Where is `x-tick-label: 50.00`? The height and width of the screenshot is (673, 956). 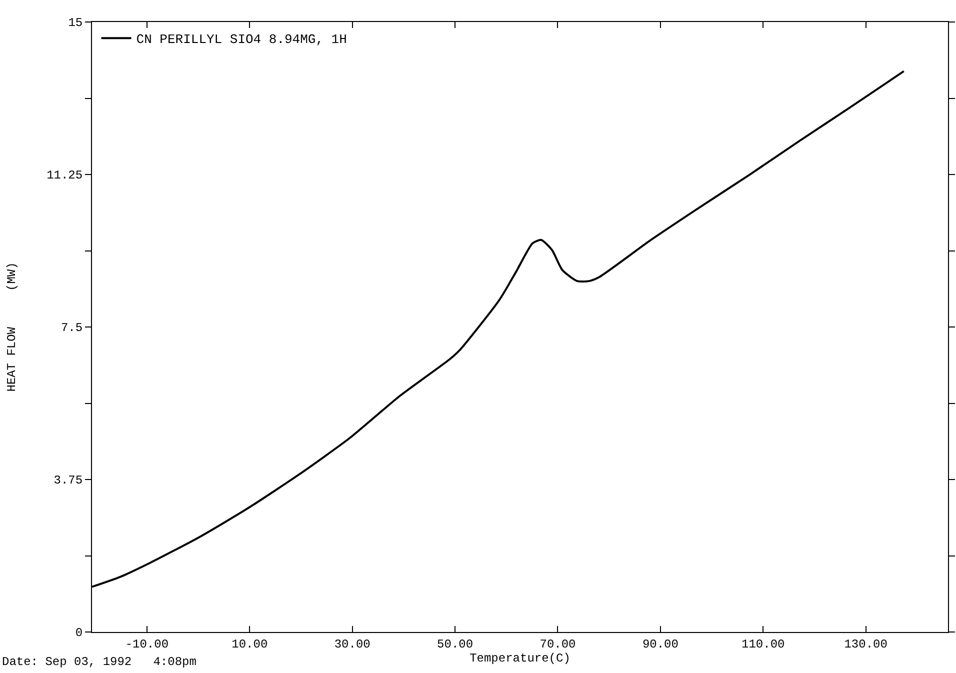
x-tick-label: 50.00 is located at coordinates (455, 644).